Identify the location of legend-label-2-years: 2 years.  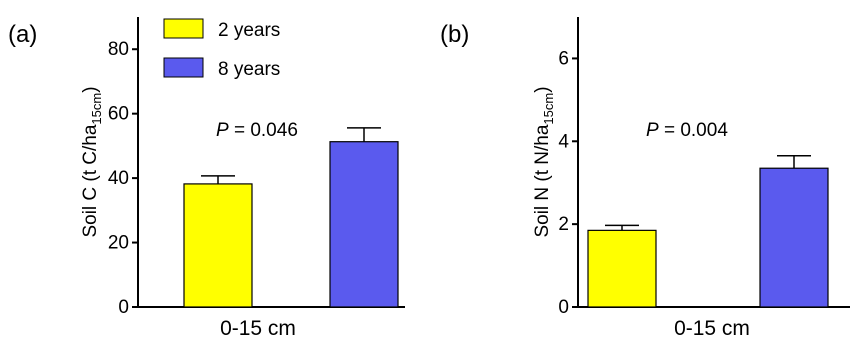
(249, 30).